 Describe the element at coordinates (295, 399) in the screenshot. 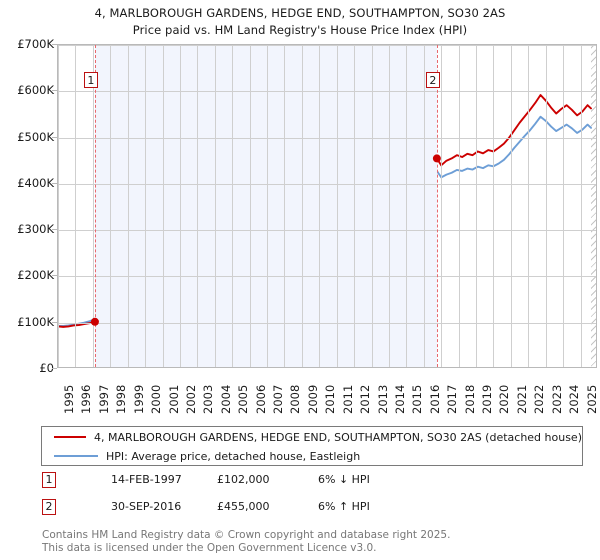

I see `x-axis-tick-label: 2008` at that location.